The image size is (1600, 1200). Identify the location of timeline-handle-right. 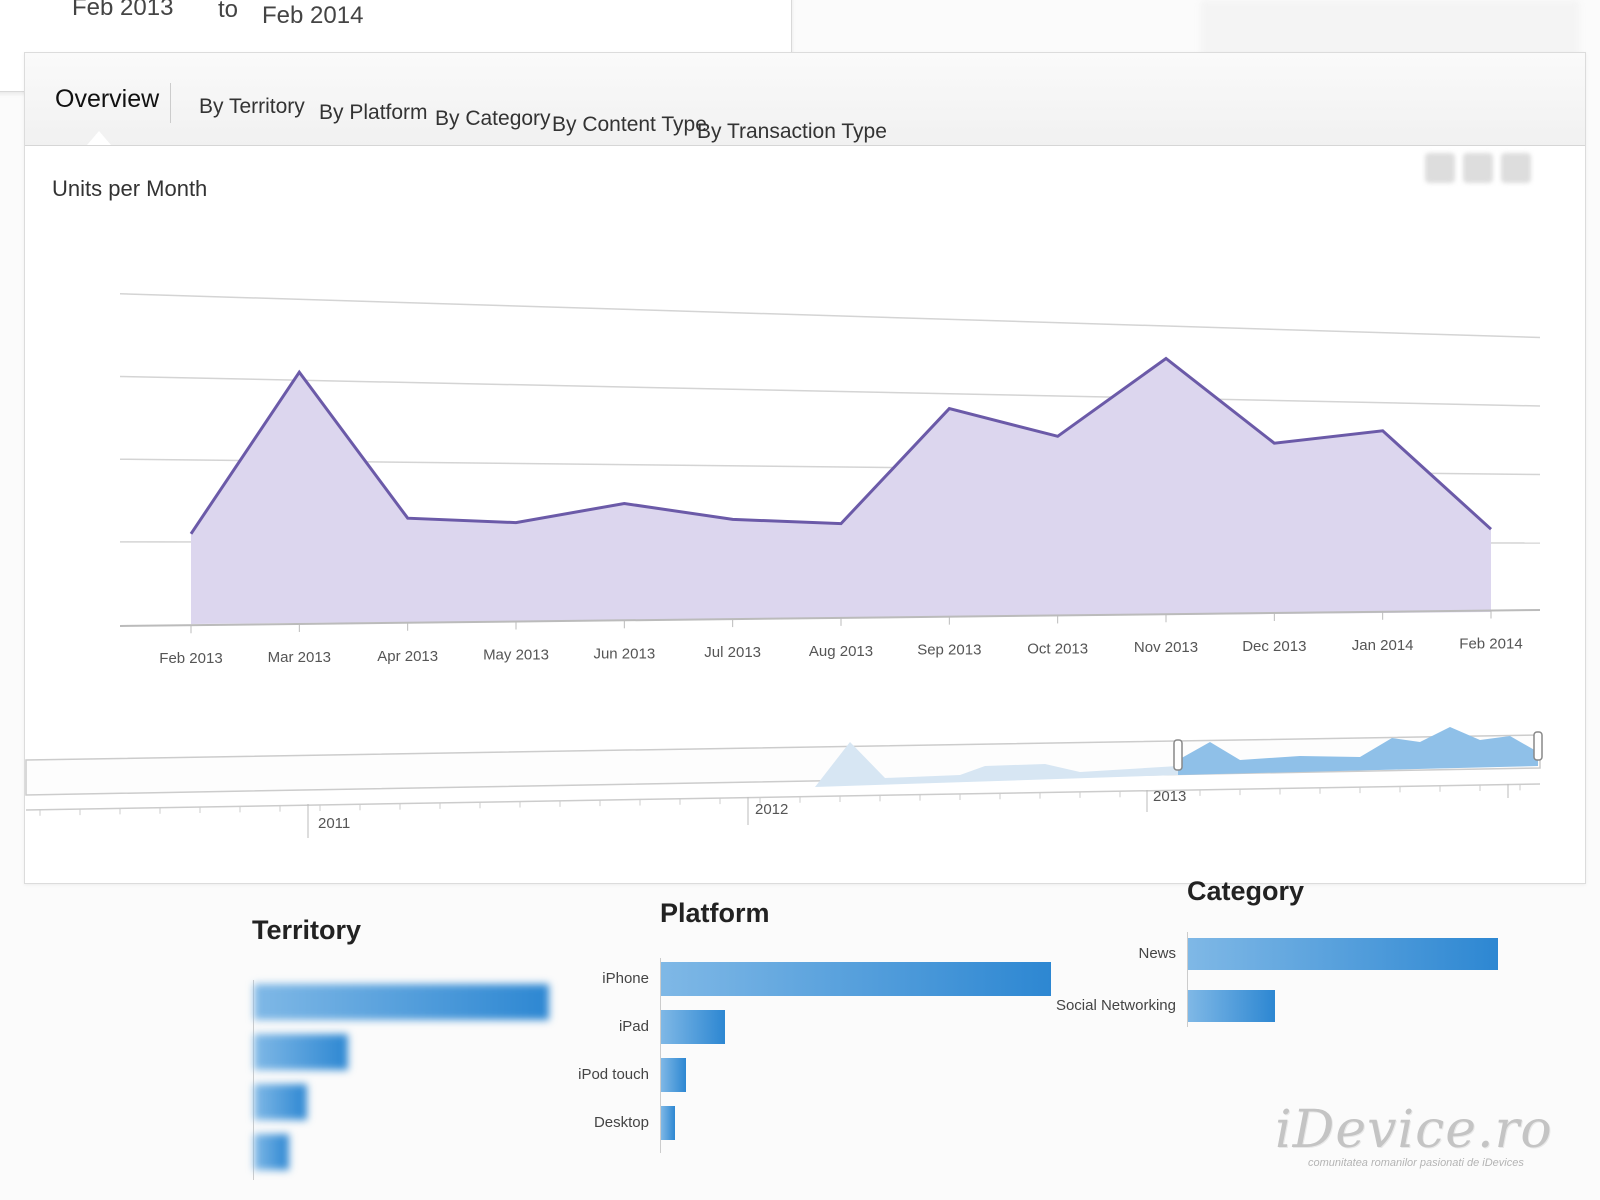
(1538, 746).